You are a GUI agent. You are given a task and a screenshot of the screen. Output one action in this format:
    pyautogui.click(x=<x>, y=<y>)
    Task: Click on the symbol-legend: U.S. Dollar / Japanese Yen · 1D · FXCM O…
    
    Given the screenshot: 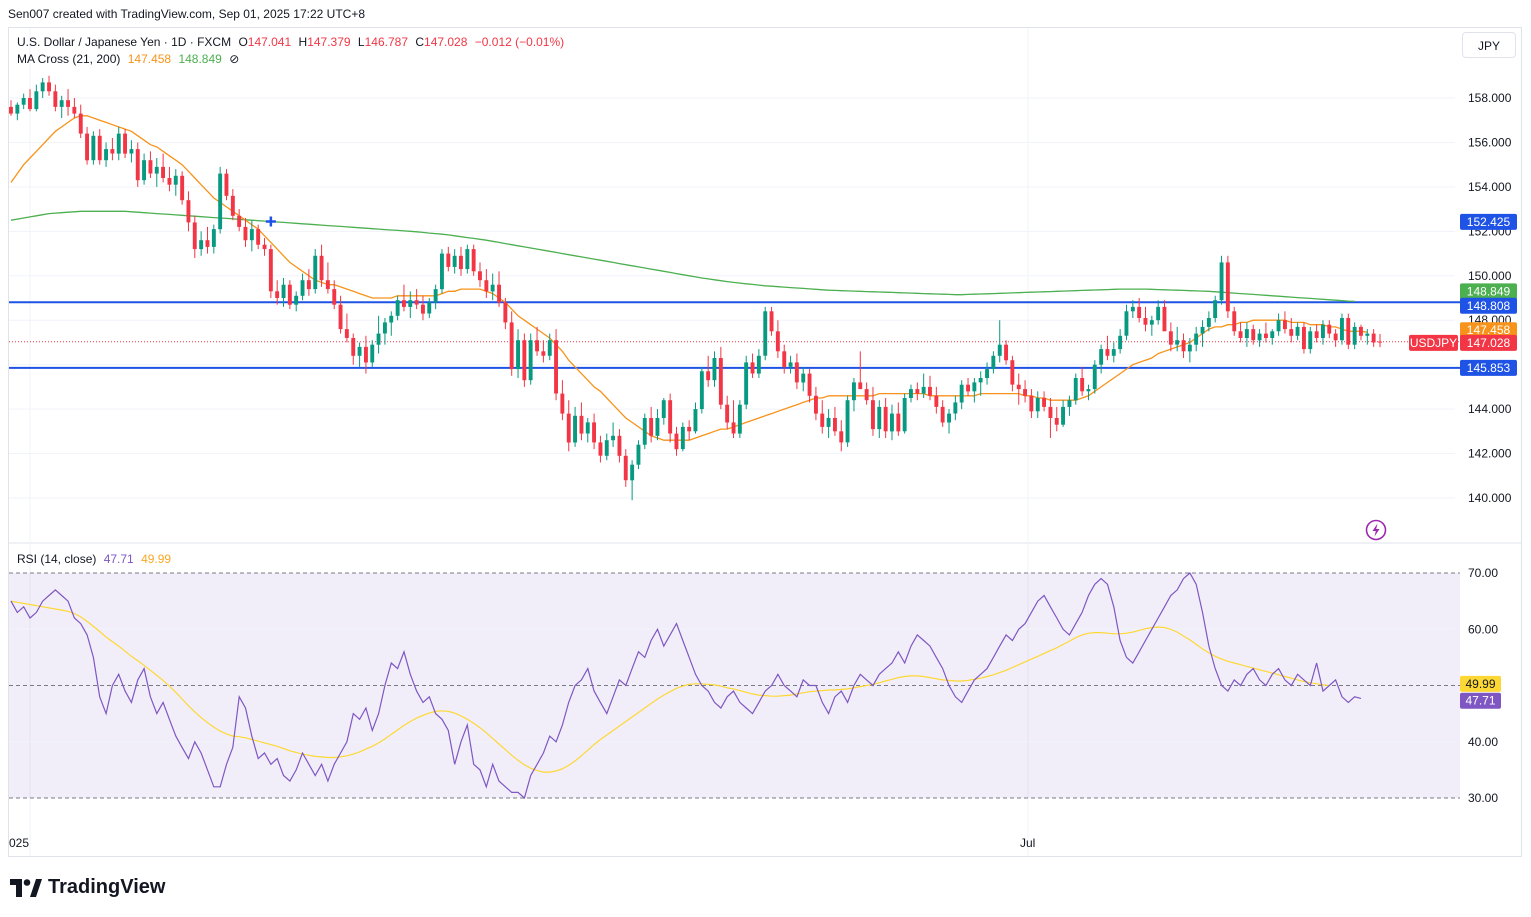 What is the action you would take?
    pyautogui.click(x=292, y=42)
    